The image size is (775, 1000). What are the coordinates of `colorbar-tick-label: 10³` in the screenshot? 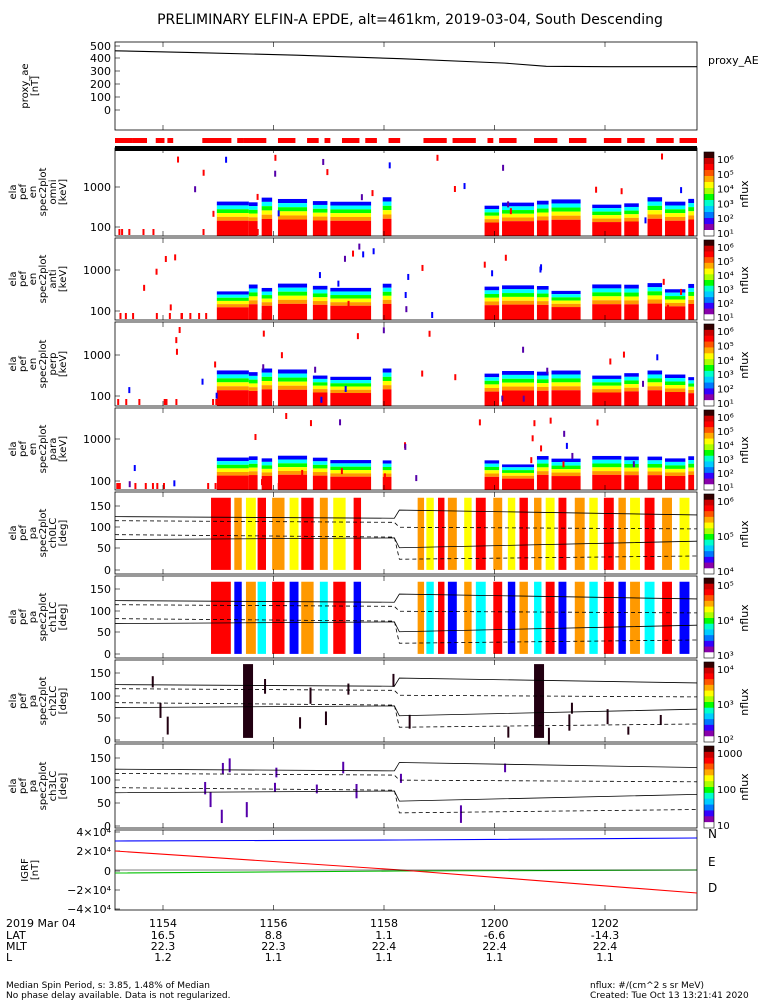 It's located at (725, 705).